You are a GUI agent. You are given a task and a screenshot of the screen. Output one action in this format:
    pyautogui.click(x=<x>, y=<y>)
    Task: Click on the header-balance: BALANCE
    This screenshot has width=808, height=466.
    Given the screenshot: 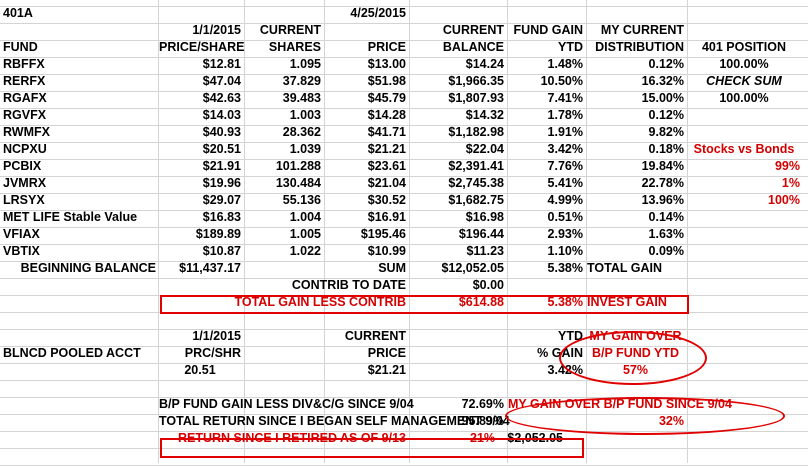 What is the action you would take?
    pyautogui.click(x=473, y=47)
    